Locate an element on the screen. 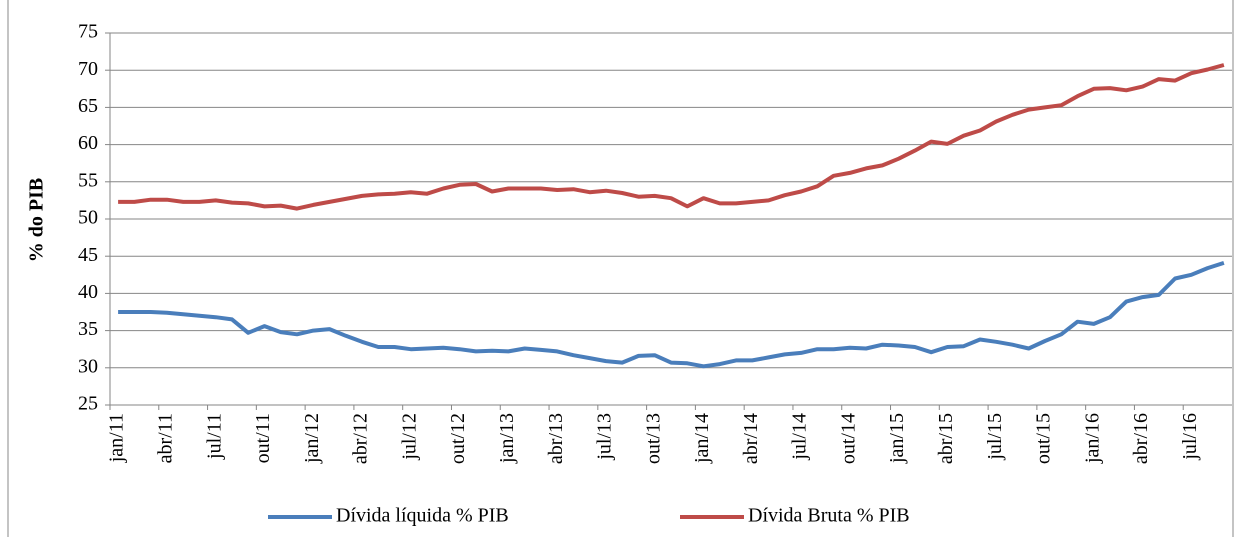 The height and width of the screenshot is (537, 1235). x-tick-label: jan/15 is located at coordinates (897, 438).